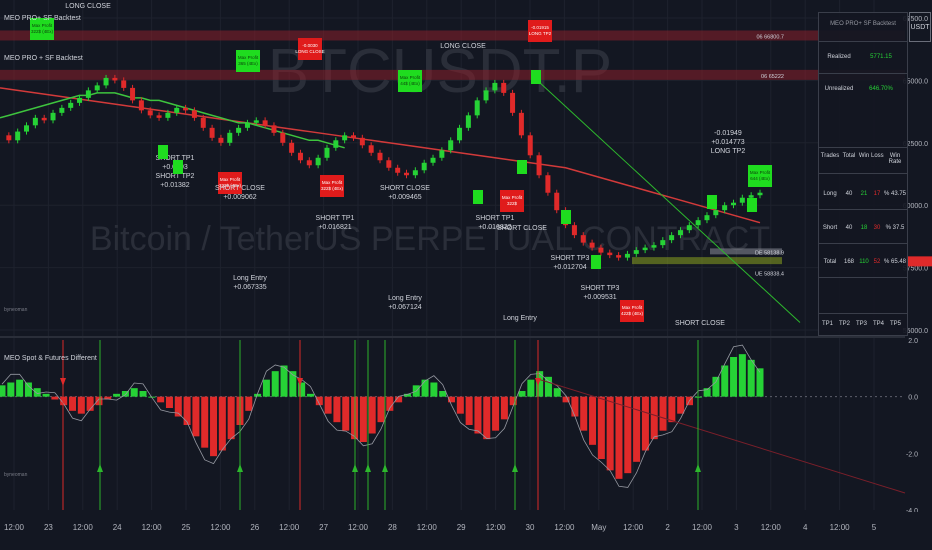  I want to click on trade-note-text: +0.01382, so click(174, 185).